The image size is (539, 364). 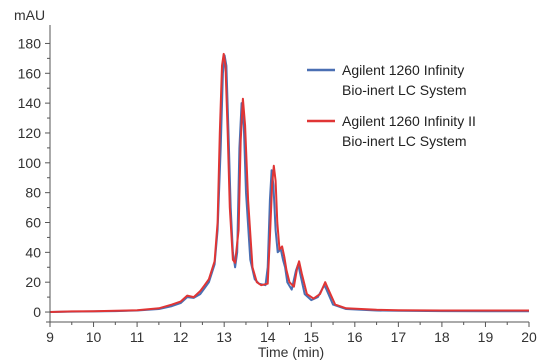 I want to click on y-tick-label: 60, so click(x=33, y=223).